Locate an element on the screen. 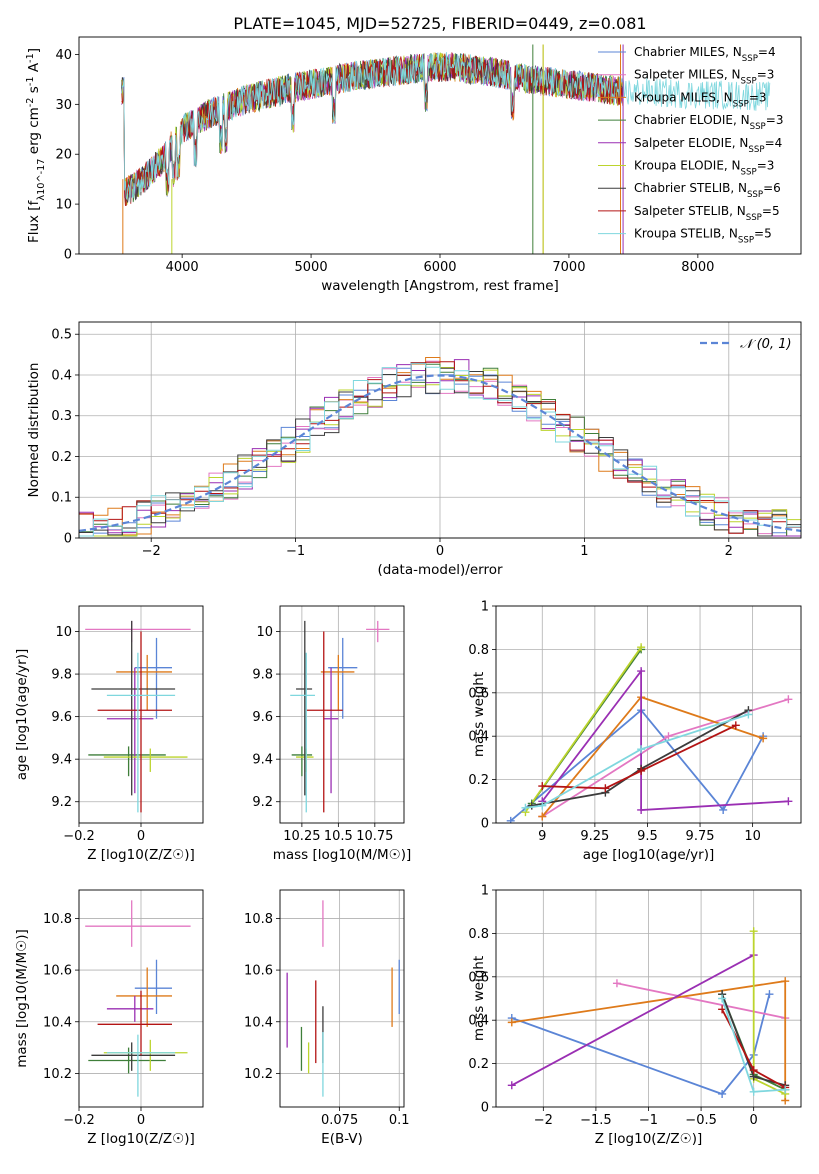 The width and height of the screenshot is (819, 1174). age_vs_Z-xtick-label: −0.2 is located at coordinates (79, 836).